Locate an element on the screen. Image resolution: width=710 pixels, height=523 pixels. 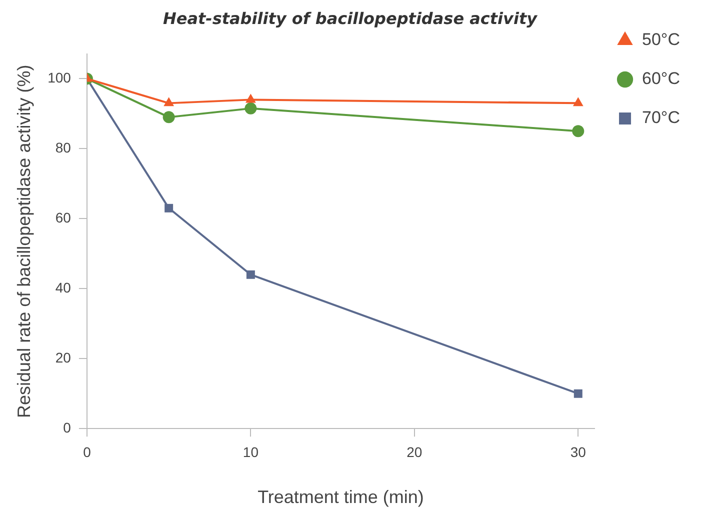
x-tick-label: 10 is located at coordinates (250, 452).